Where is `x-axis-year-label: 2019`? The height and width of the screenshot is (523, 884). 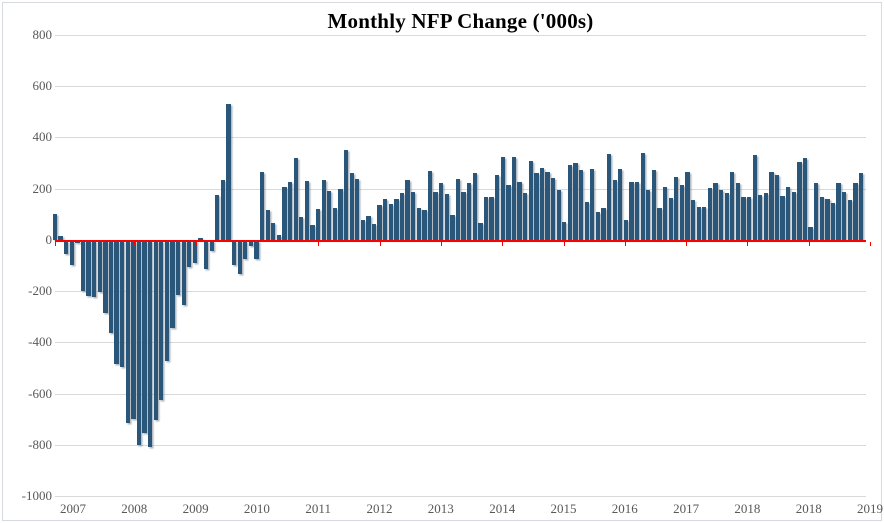 x-axis-year-label: 2019 is located at coordinates (870, 508).